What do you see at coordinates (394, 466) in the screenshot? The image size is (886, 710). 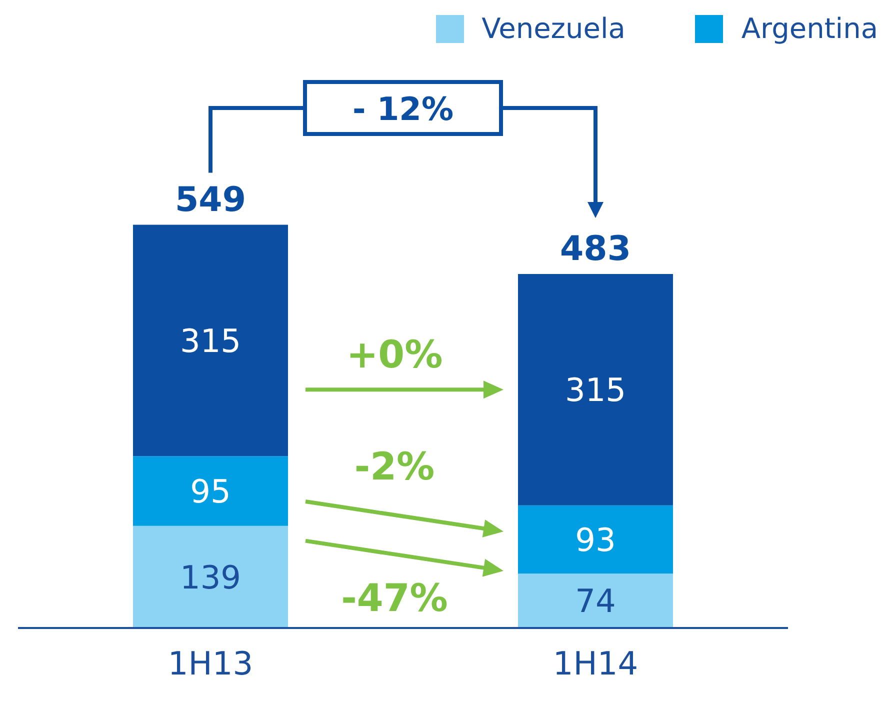 I see `annotation: -2%` at bounding box center [394, 466].